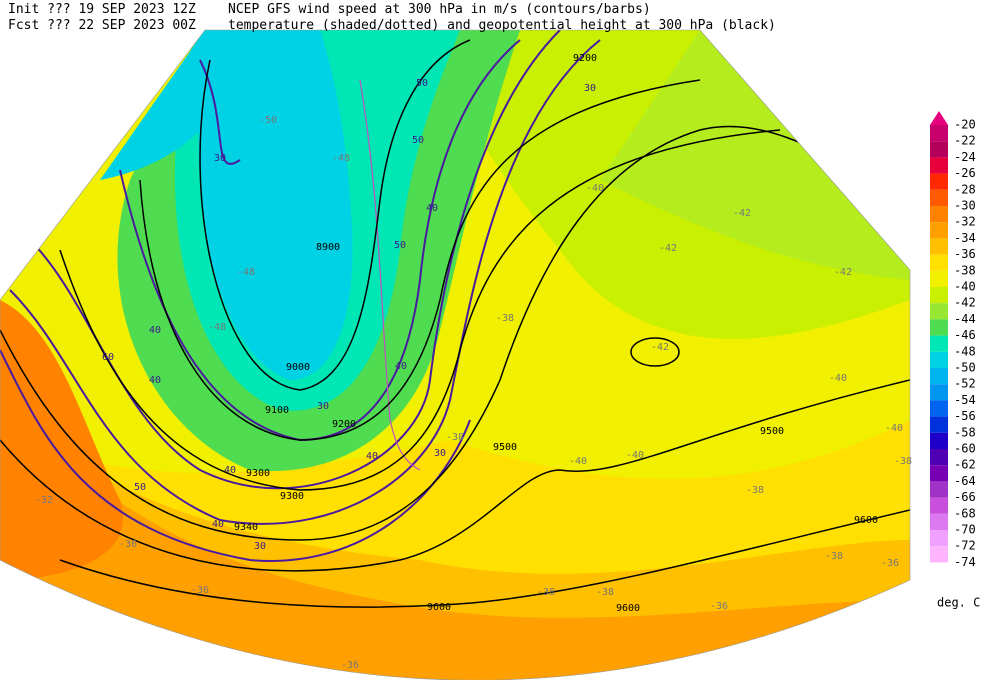  I want to click on colorbar-label: -58, so click(965, 432).